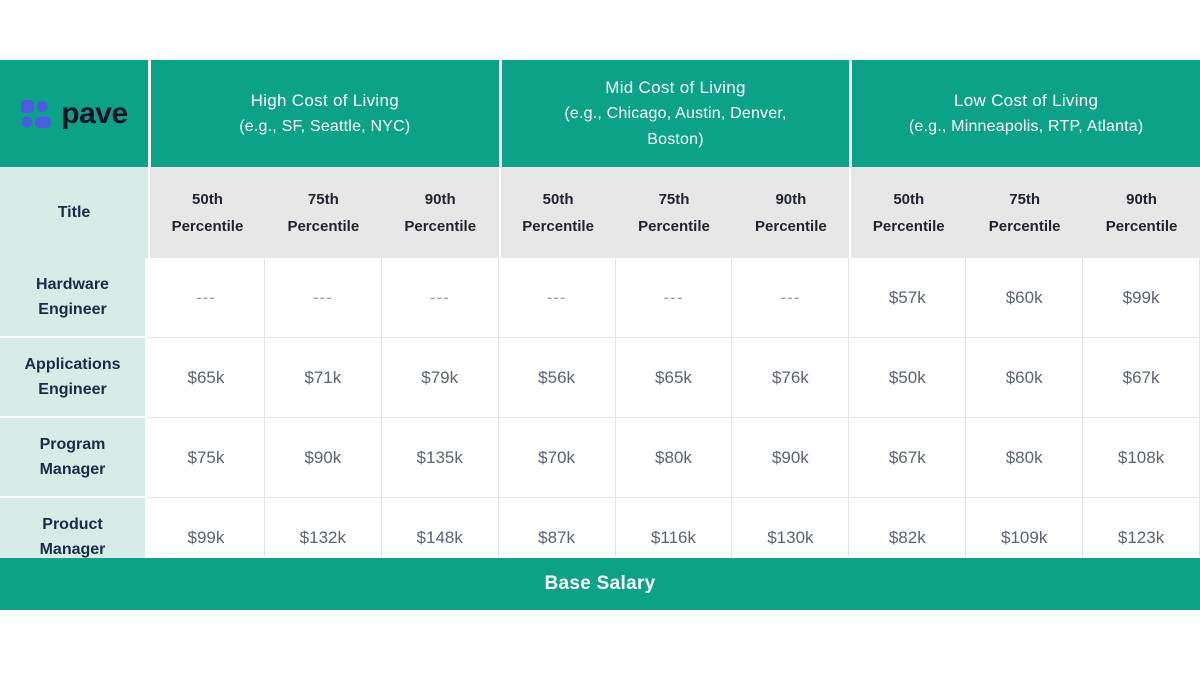 Image resolution: width=1200 pixels, height=675 pixels. Describe the element at coordinates (440, 212) in the screenshot. I see `percentile-header-high-90th: 90th Percentile` at that location.